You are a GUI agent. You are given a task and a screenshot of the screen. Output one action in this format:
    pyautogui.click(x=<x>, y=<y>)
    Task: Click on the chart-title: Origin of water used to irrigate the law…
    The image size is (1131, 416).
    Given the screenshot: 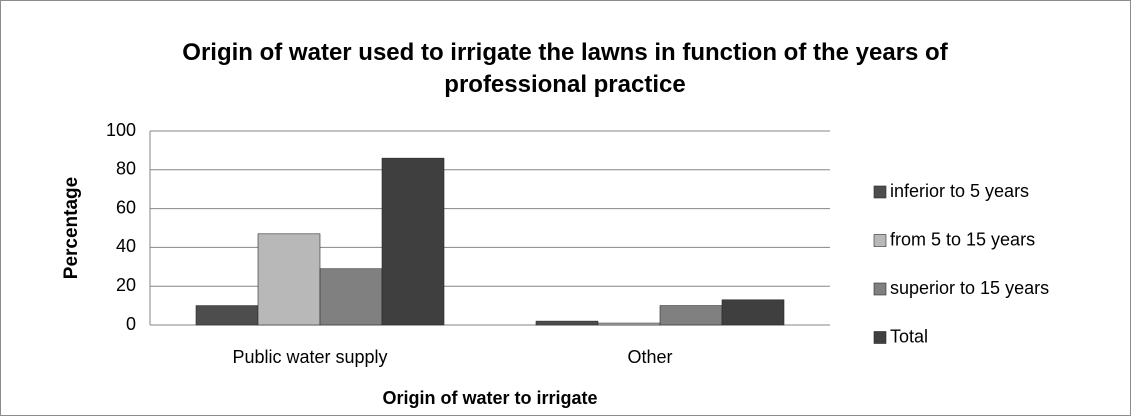 What is the action you would take?
    pyautogui.click(x=565, y=68)
    